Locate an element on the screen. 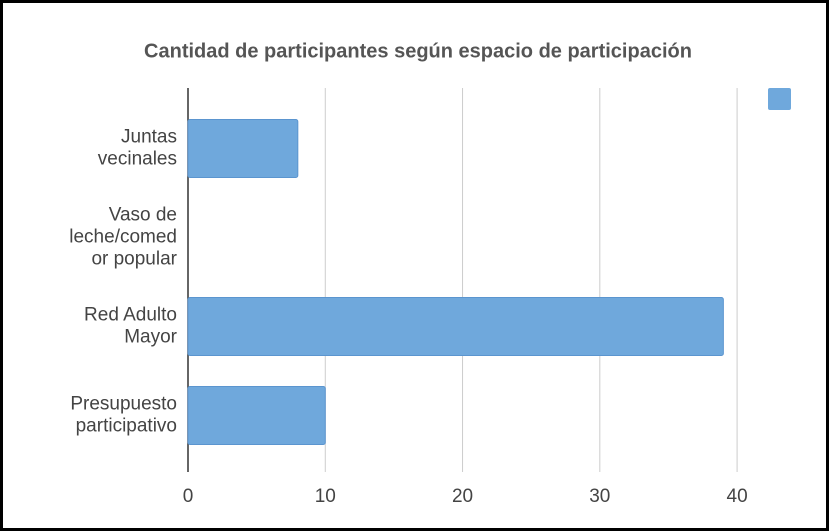  legend-swatch is located at coordinates (779, 99).